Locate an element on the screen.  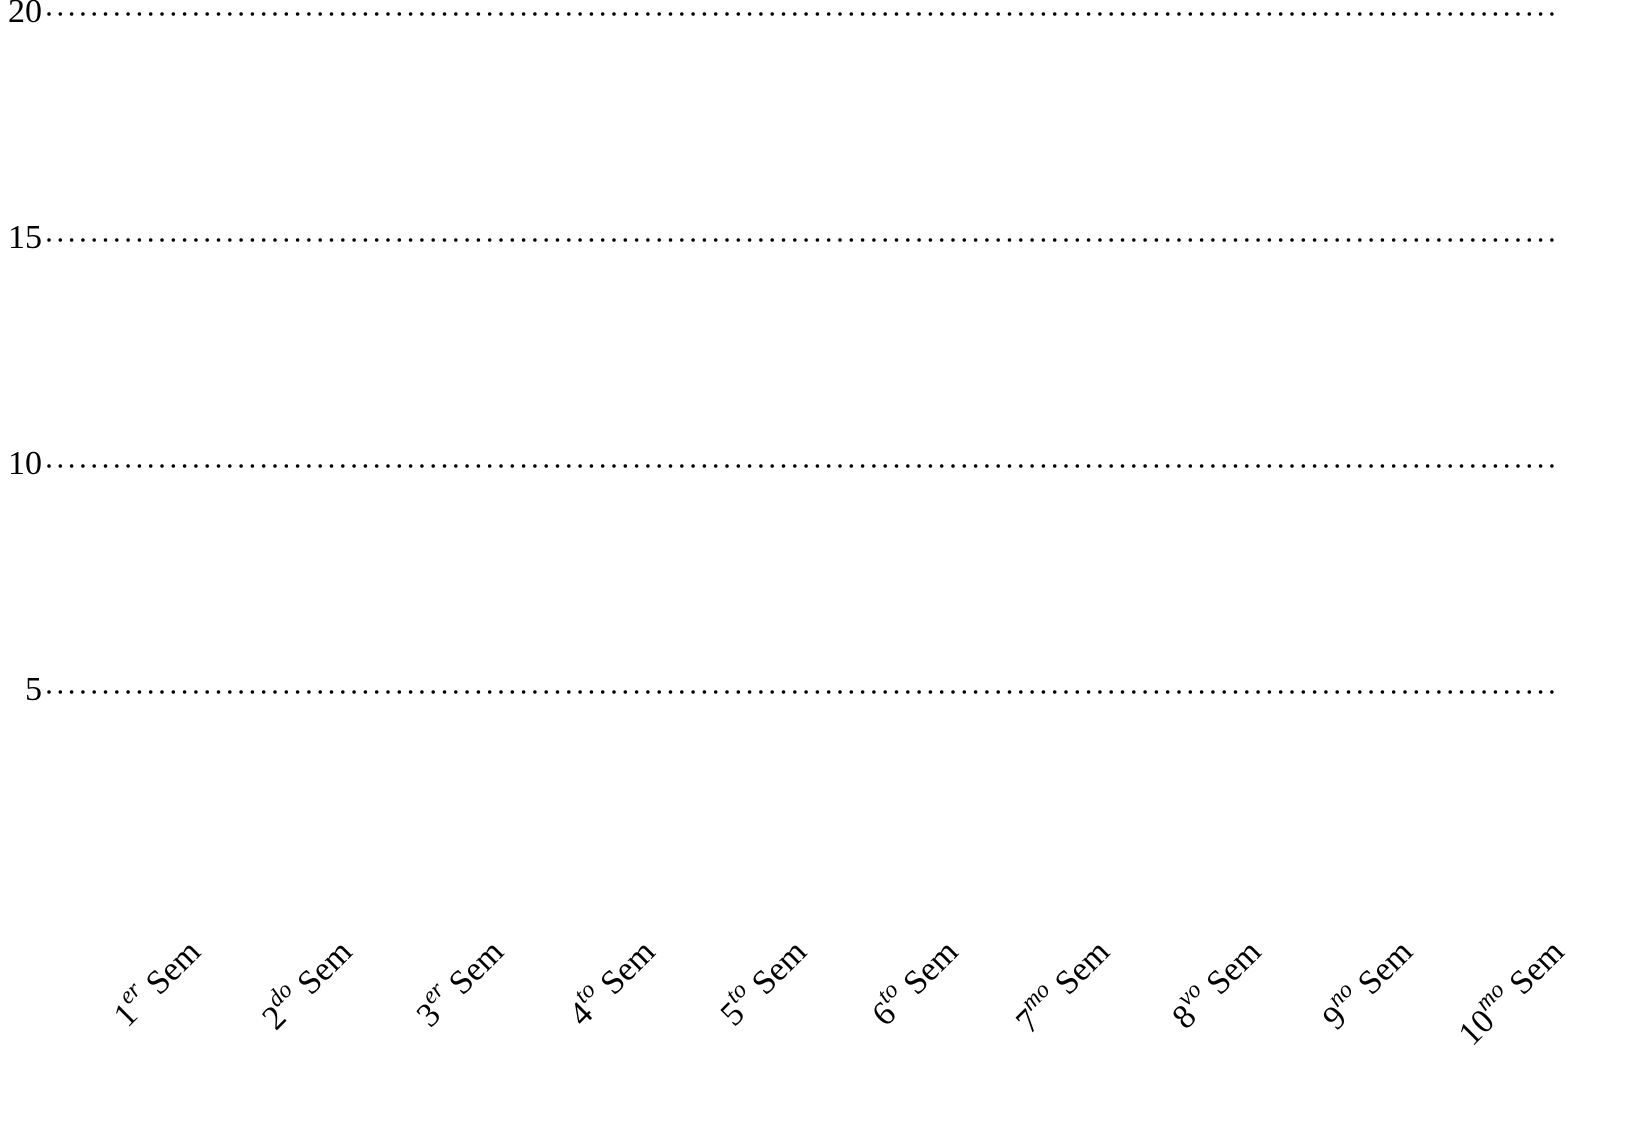
x-tick-label: 7mo Sem is located at coordinates (1060, 984).